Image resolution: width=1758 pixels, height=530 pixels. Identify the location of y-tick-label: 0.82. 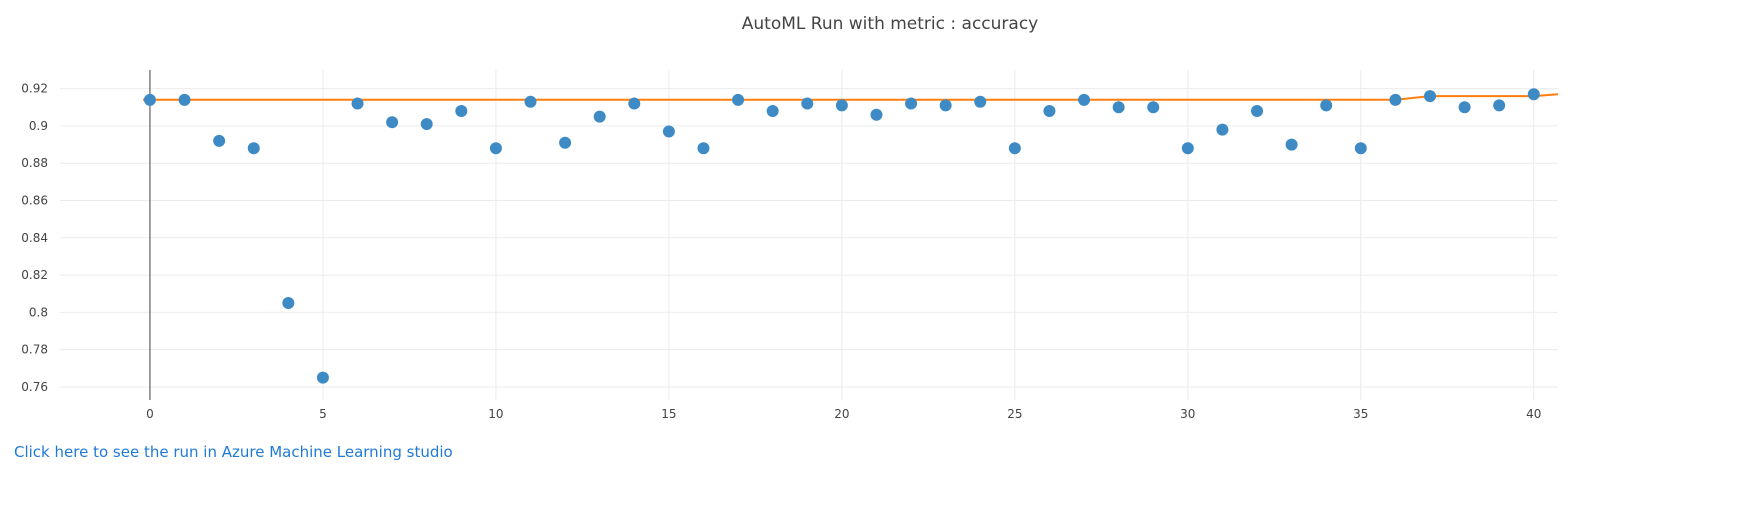
(34, 275).